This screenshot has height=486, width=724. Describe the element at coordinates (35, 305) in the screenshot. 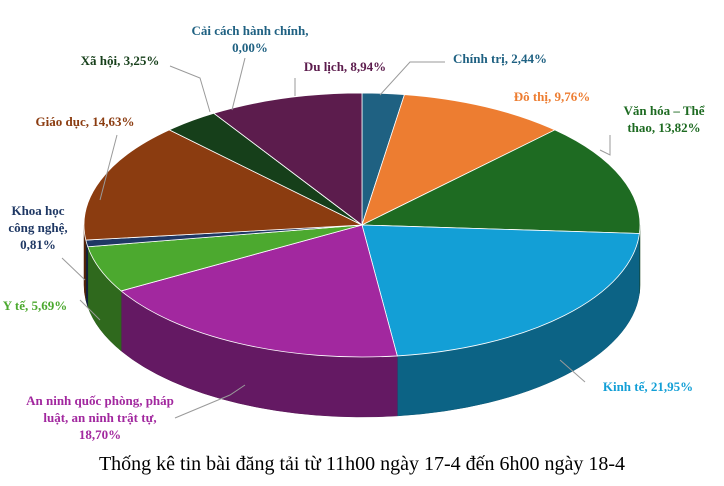

I see `data-label: Y tế, 5,69%` at that location.